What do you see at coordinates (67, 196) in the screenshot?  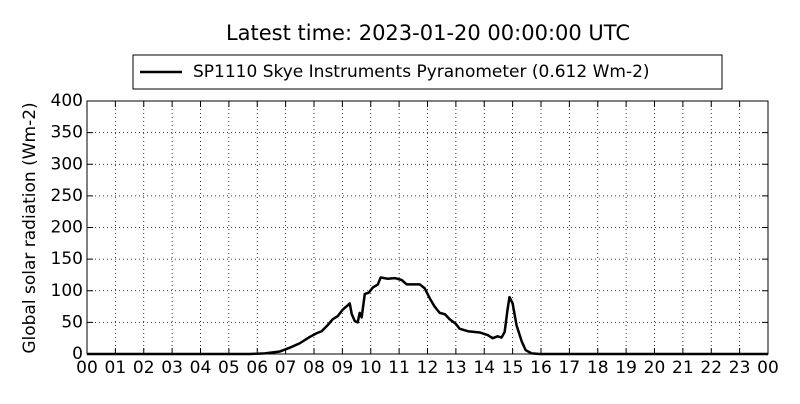 I see `y-tick-label: 250` at bounding box center [67, 196].